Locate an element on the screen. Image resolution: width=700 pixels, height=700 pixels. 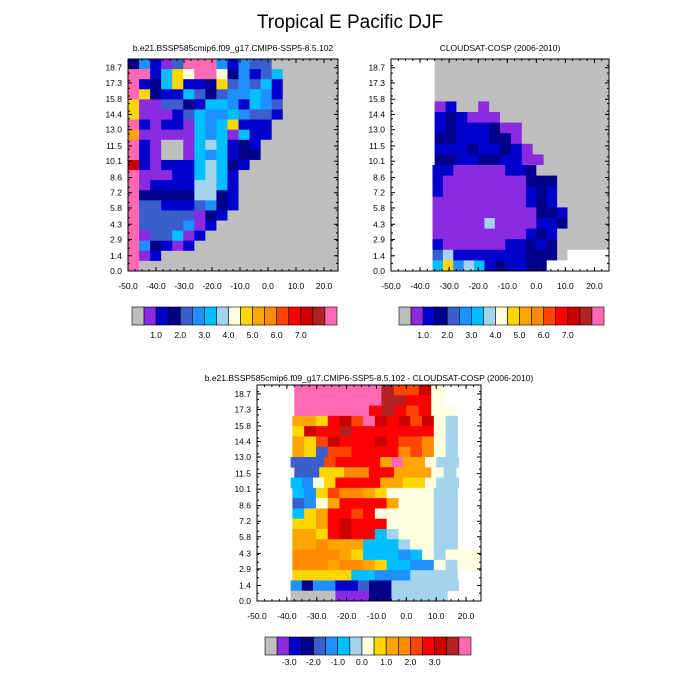
x-tick-label: -10.0 is located at coordinates (240, 286).